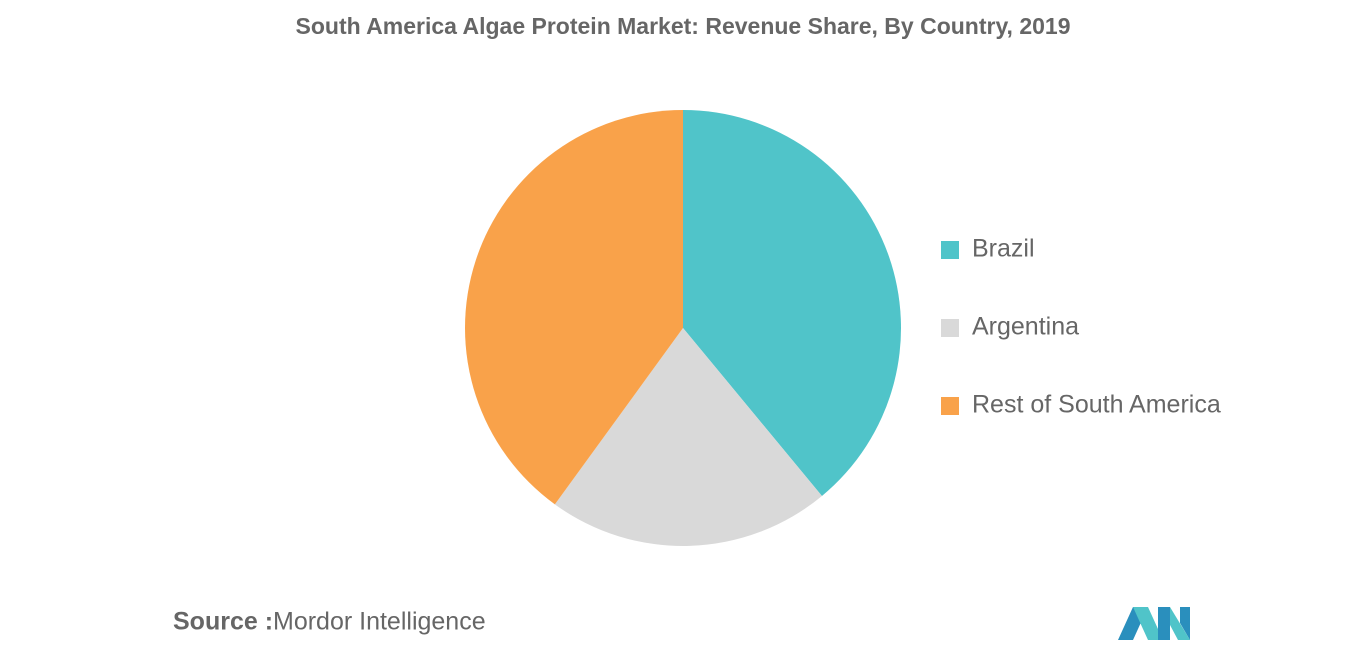  I want to click on source-text: Mordor Intelligence, so click(379, 622).